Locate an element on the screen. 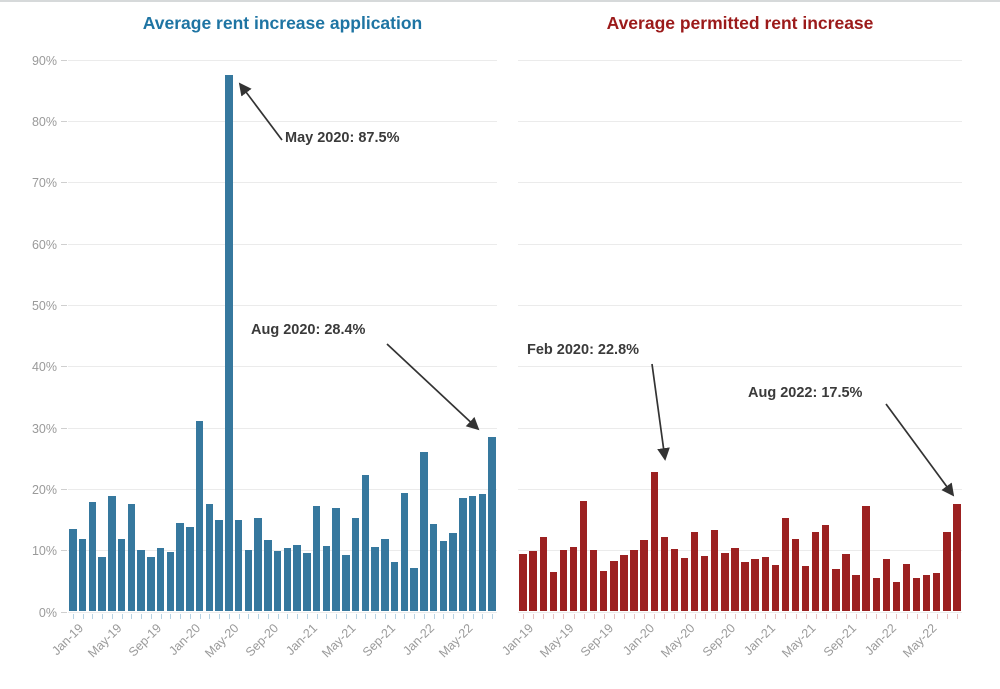 The image size is (1000, 689). y-axis-label: 20% is located at coordinates (44, 489).